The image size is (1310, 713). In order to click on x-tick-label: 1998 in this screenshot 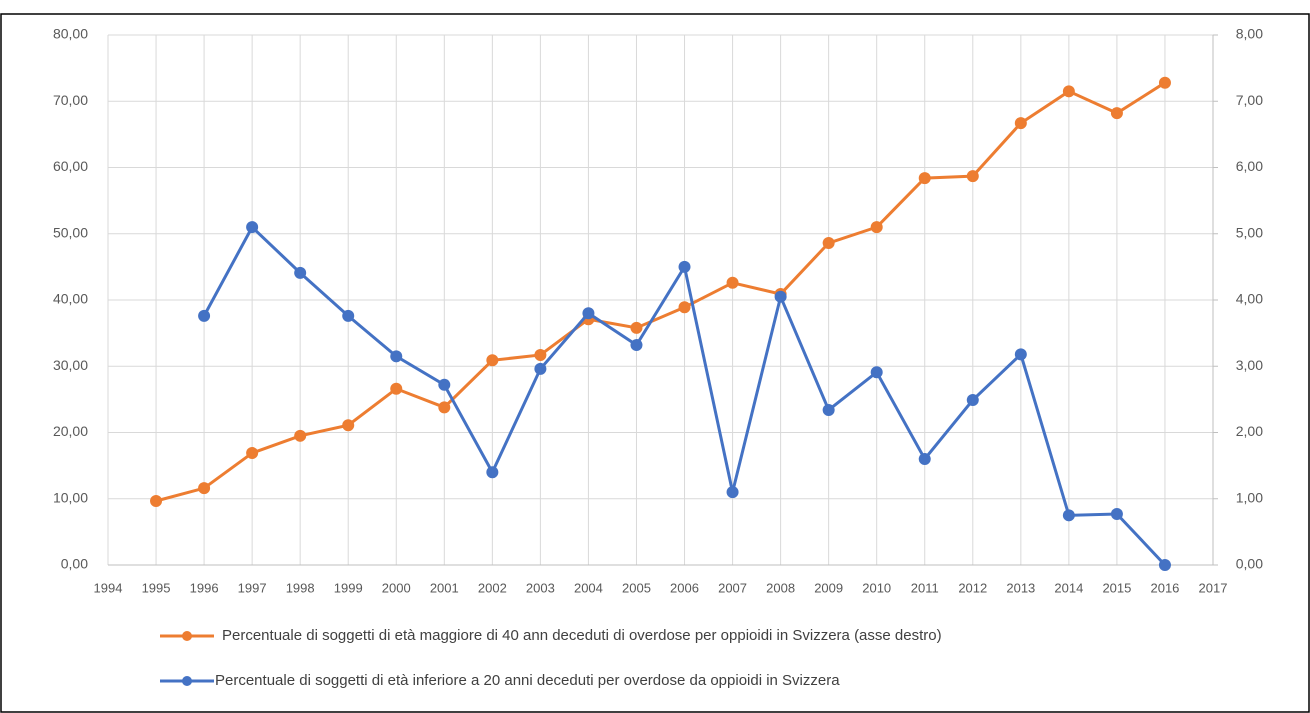, I will do `click(300, 587)`.